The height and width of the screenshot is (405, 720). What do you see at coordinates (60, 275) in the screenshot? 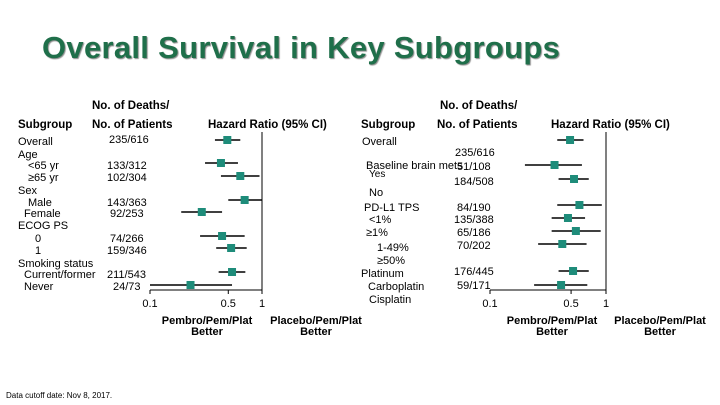
I see `left-label-current-former: Current/former` at bounding box center [60, 275].